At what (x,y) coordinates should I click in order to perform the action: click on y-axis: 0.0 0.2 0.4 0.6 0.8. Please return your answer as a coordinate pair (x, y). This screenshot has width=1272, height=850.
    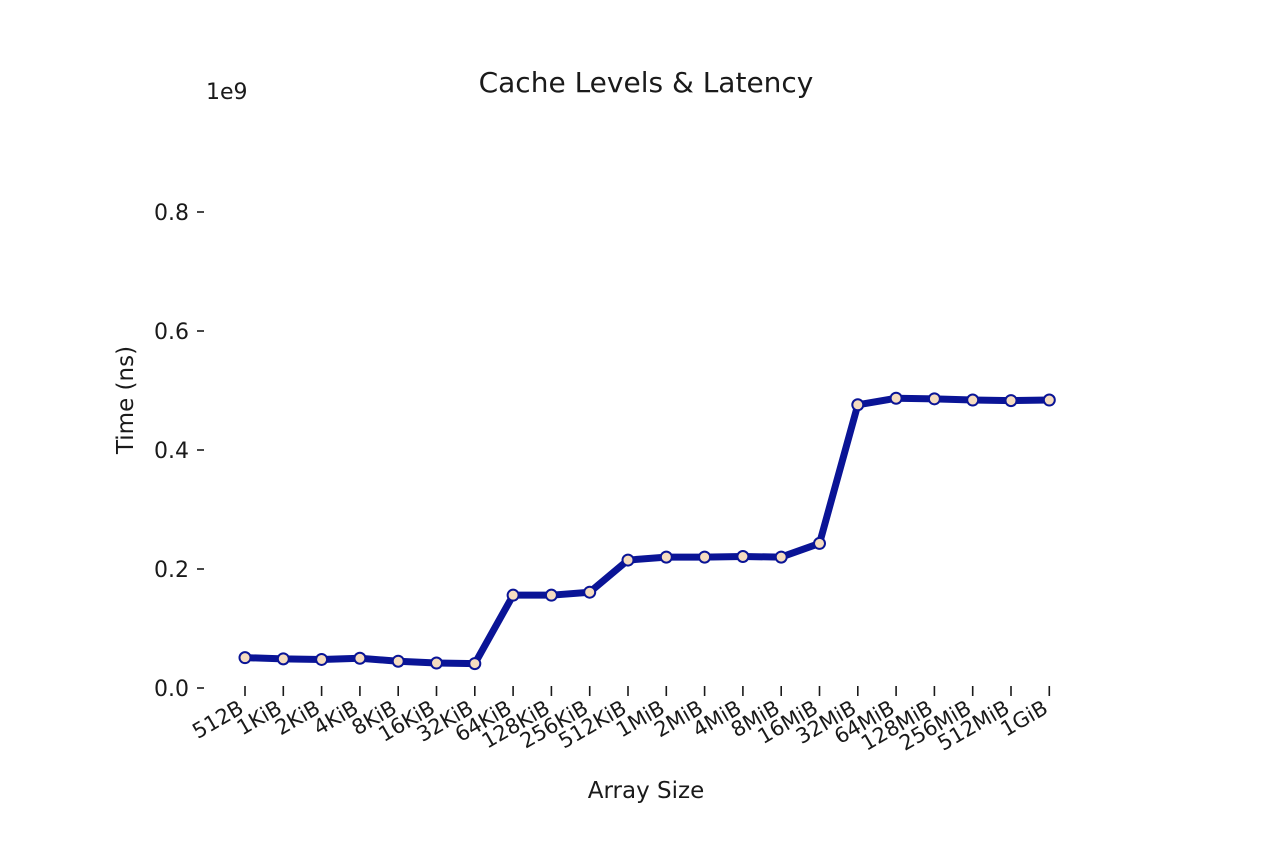
    Looking at the image, I should click on (179, 451).